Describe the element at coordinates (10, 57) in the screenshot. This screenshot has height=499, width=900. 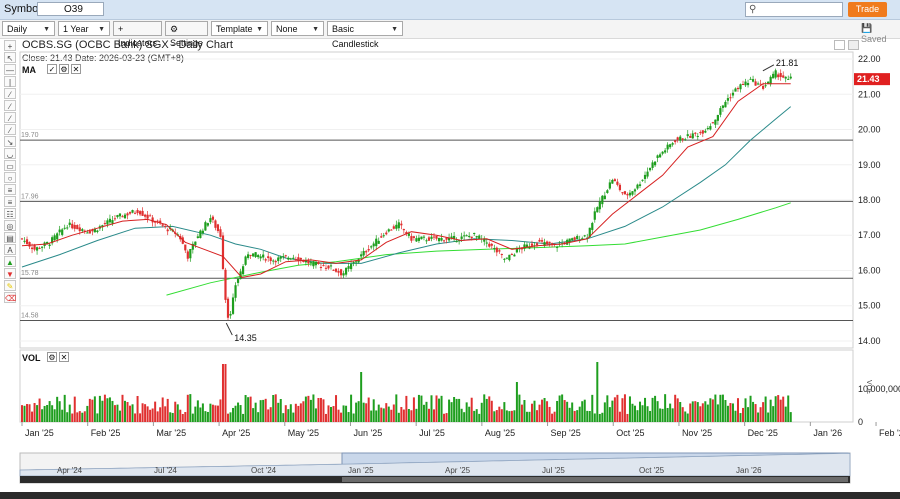
I see `pointer-tool-icon: ↖` at that location.